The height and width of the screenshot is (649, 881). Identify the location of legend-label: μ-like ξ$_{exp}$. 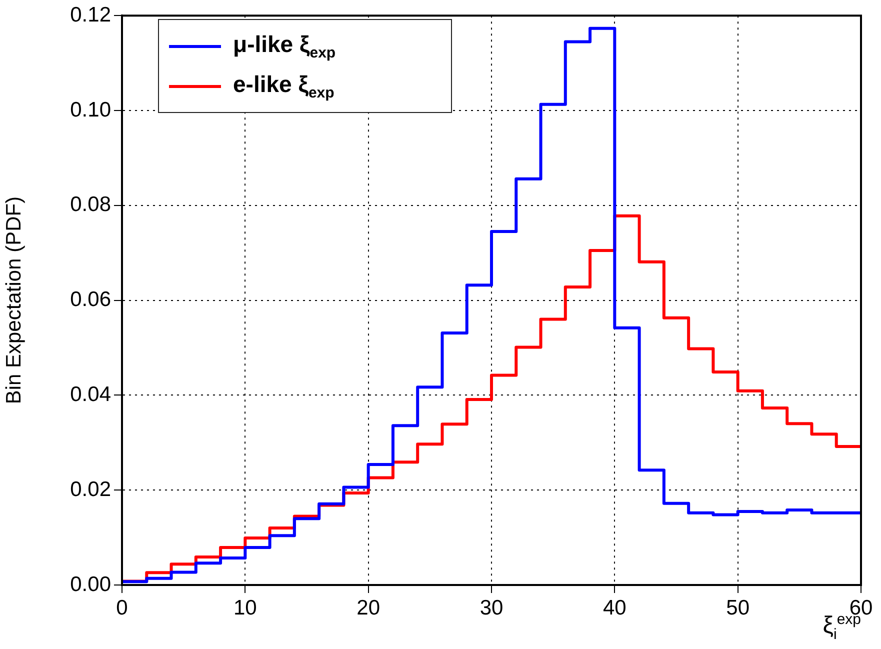
(284, 46).